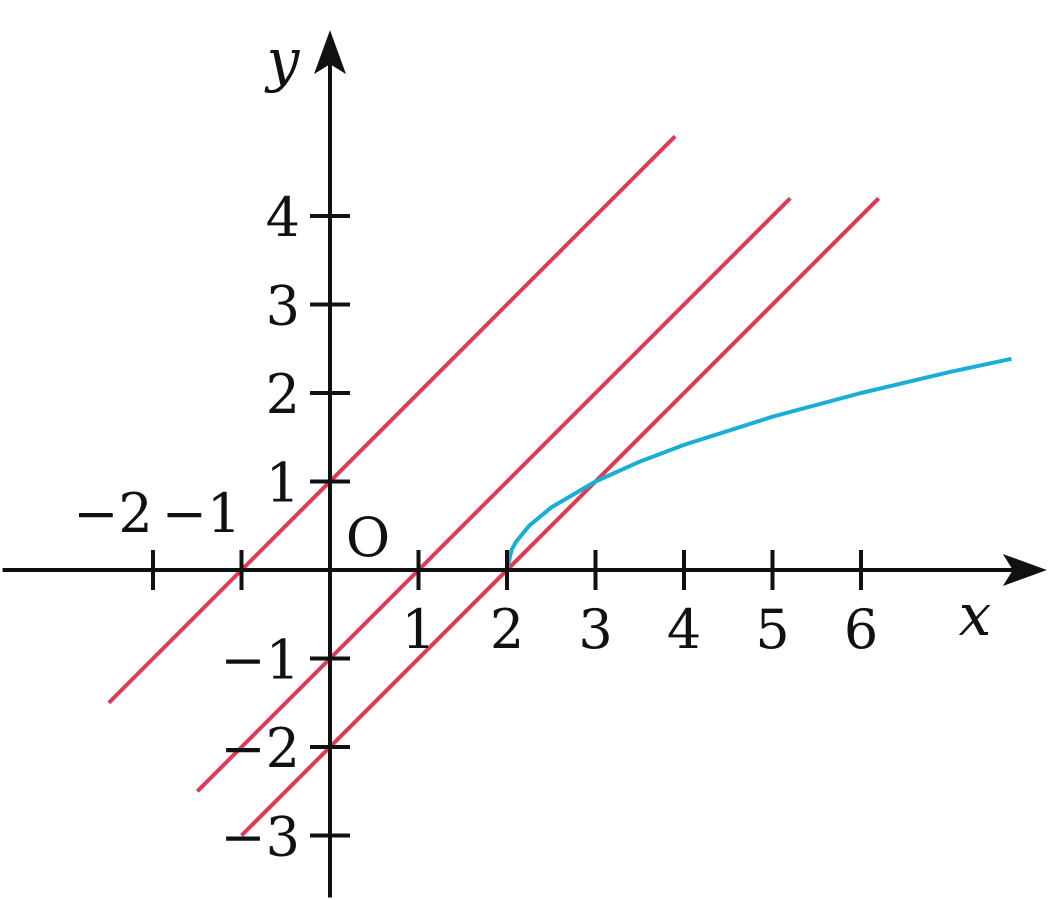  Describe the element at coordinates (595, 629) in the screenshot. I see `x-tick-label: 3` at that location.